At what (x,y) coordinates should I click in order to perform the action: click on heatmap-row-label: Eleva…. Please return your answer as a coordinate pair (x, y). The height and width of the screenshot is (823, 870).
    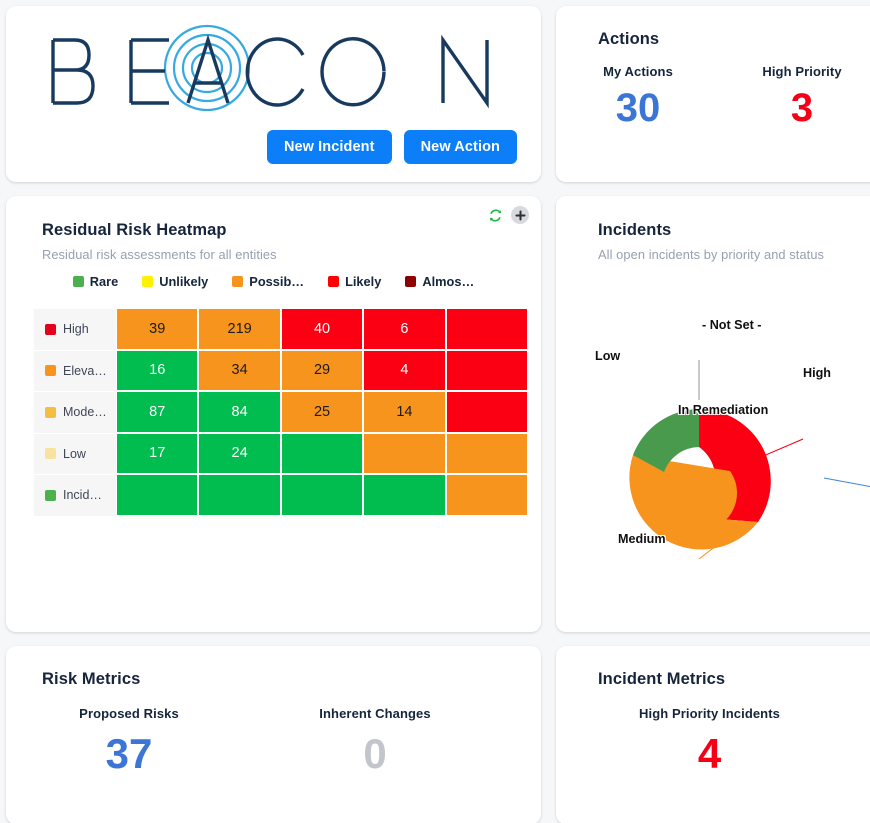
    Looking at the image, I should click on (75, 371).